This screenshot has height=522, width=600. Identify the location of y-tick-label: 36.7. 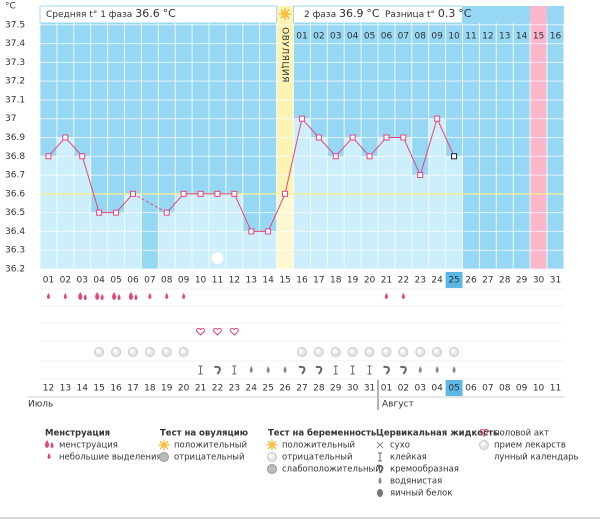
(15, 176).